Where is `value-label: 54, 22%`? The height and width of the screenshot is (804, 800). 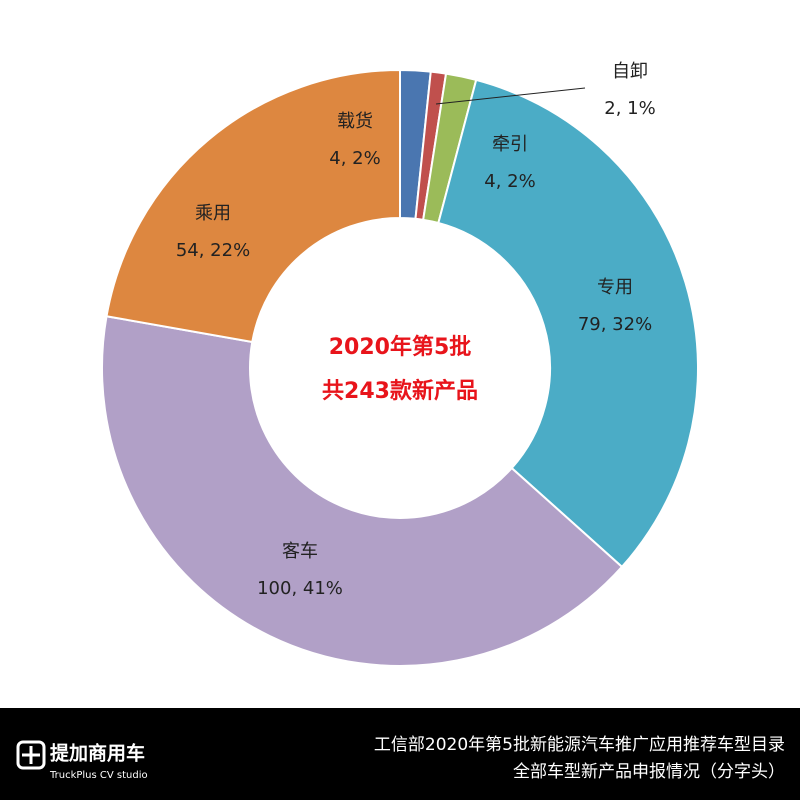
value-label: 54, 22% is located at coordinates (213, 250).